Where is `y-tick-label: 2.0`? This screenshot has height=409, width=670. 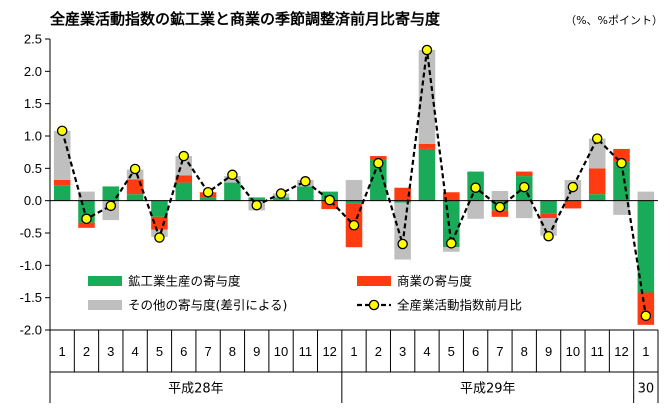 y-tick-label: 2.0 is located at coordinates (33, 71).